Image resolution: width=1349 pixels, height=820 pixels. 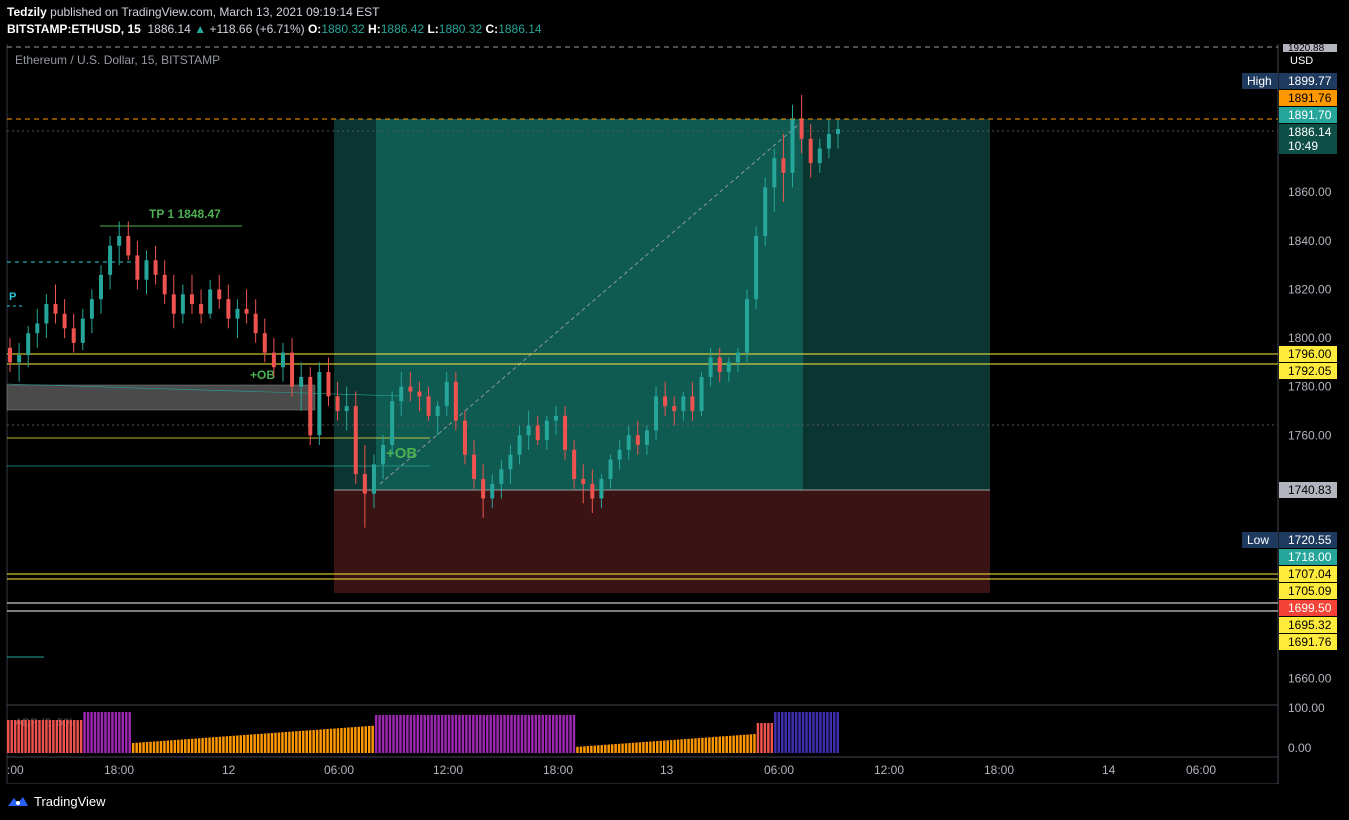 I want to click on low-value: 1880.32, so click(x=460, y=29).